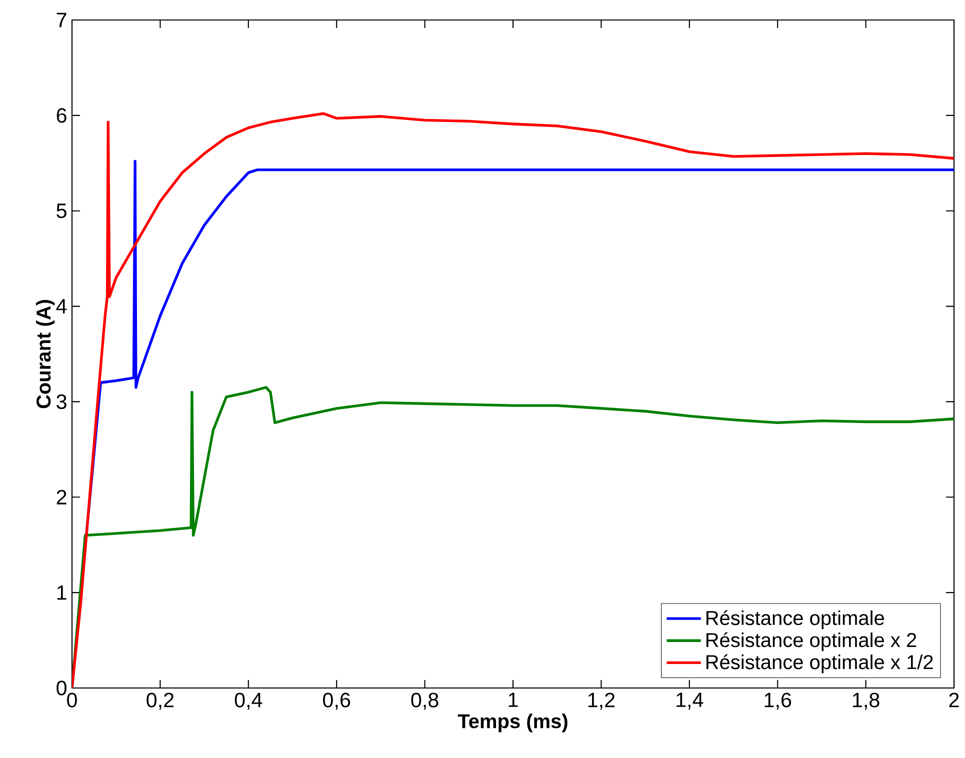 The image size is (965, 758). I want to click on x-tick-label: 1,6, so click(778, 701).